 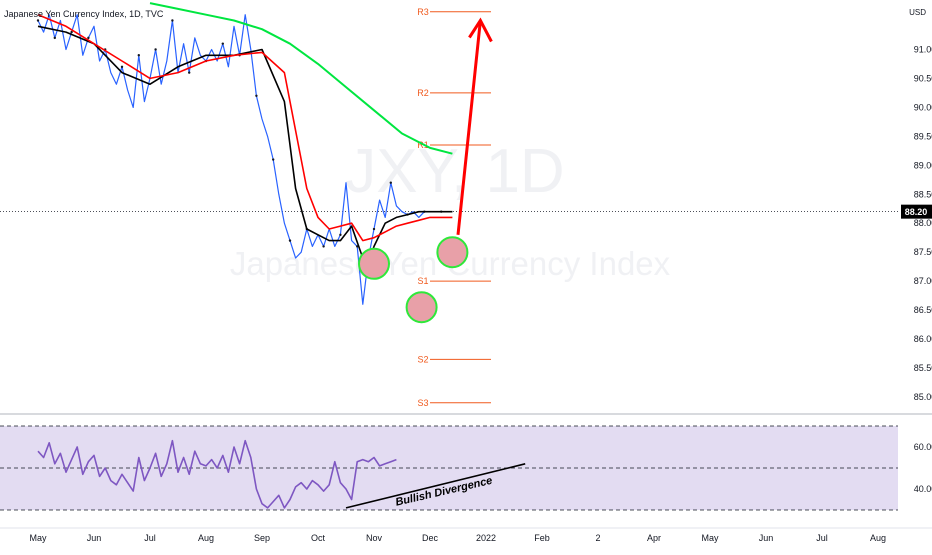 I want to click on pivot-label-r2: R2, so click(x=423, y=93).